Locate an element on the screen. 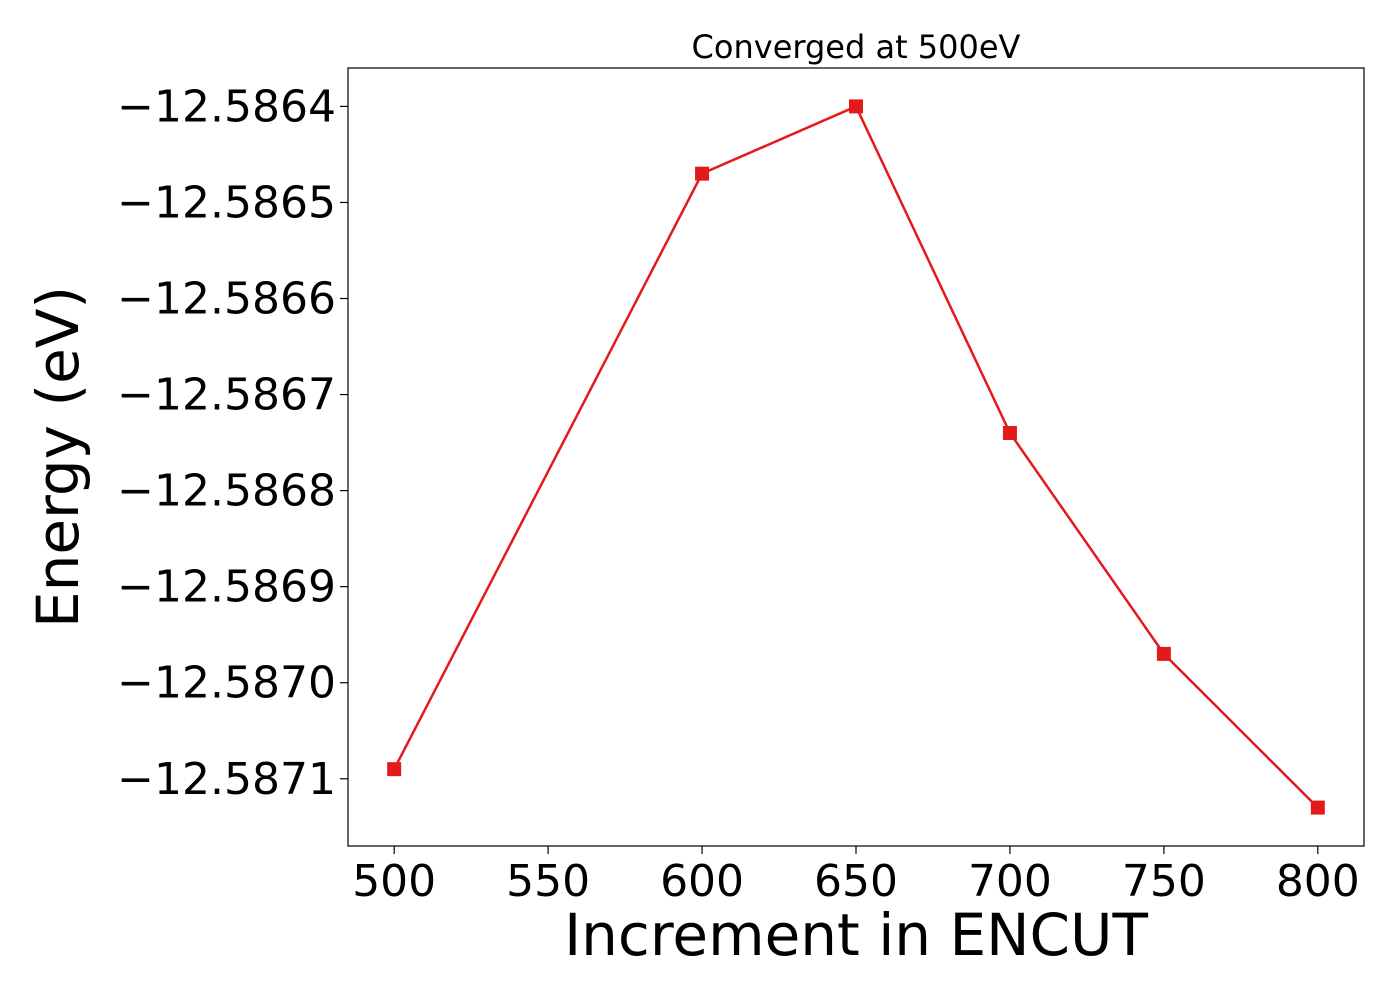 This screenshot has height=1005, width=1400. x-tick-label: 600 is located at coordinates (702, 881).